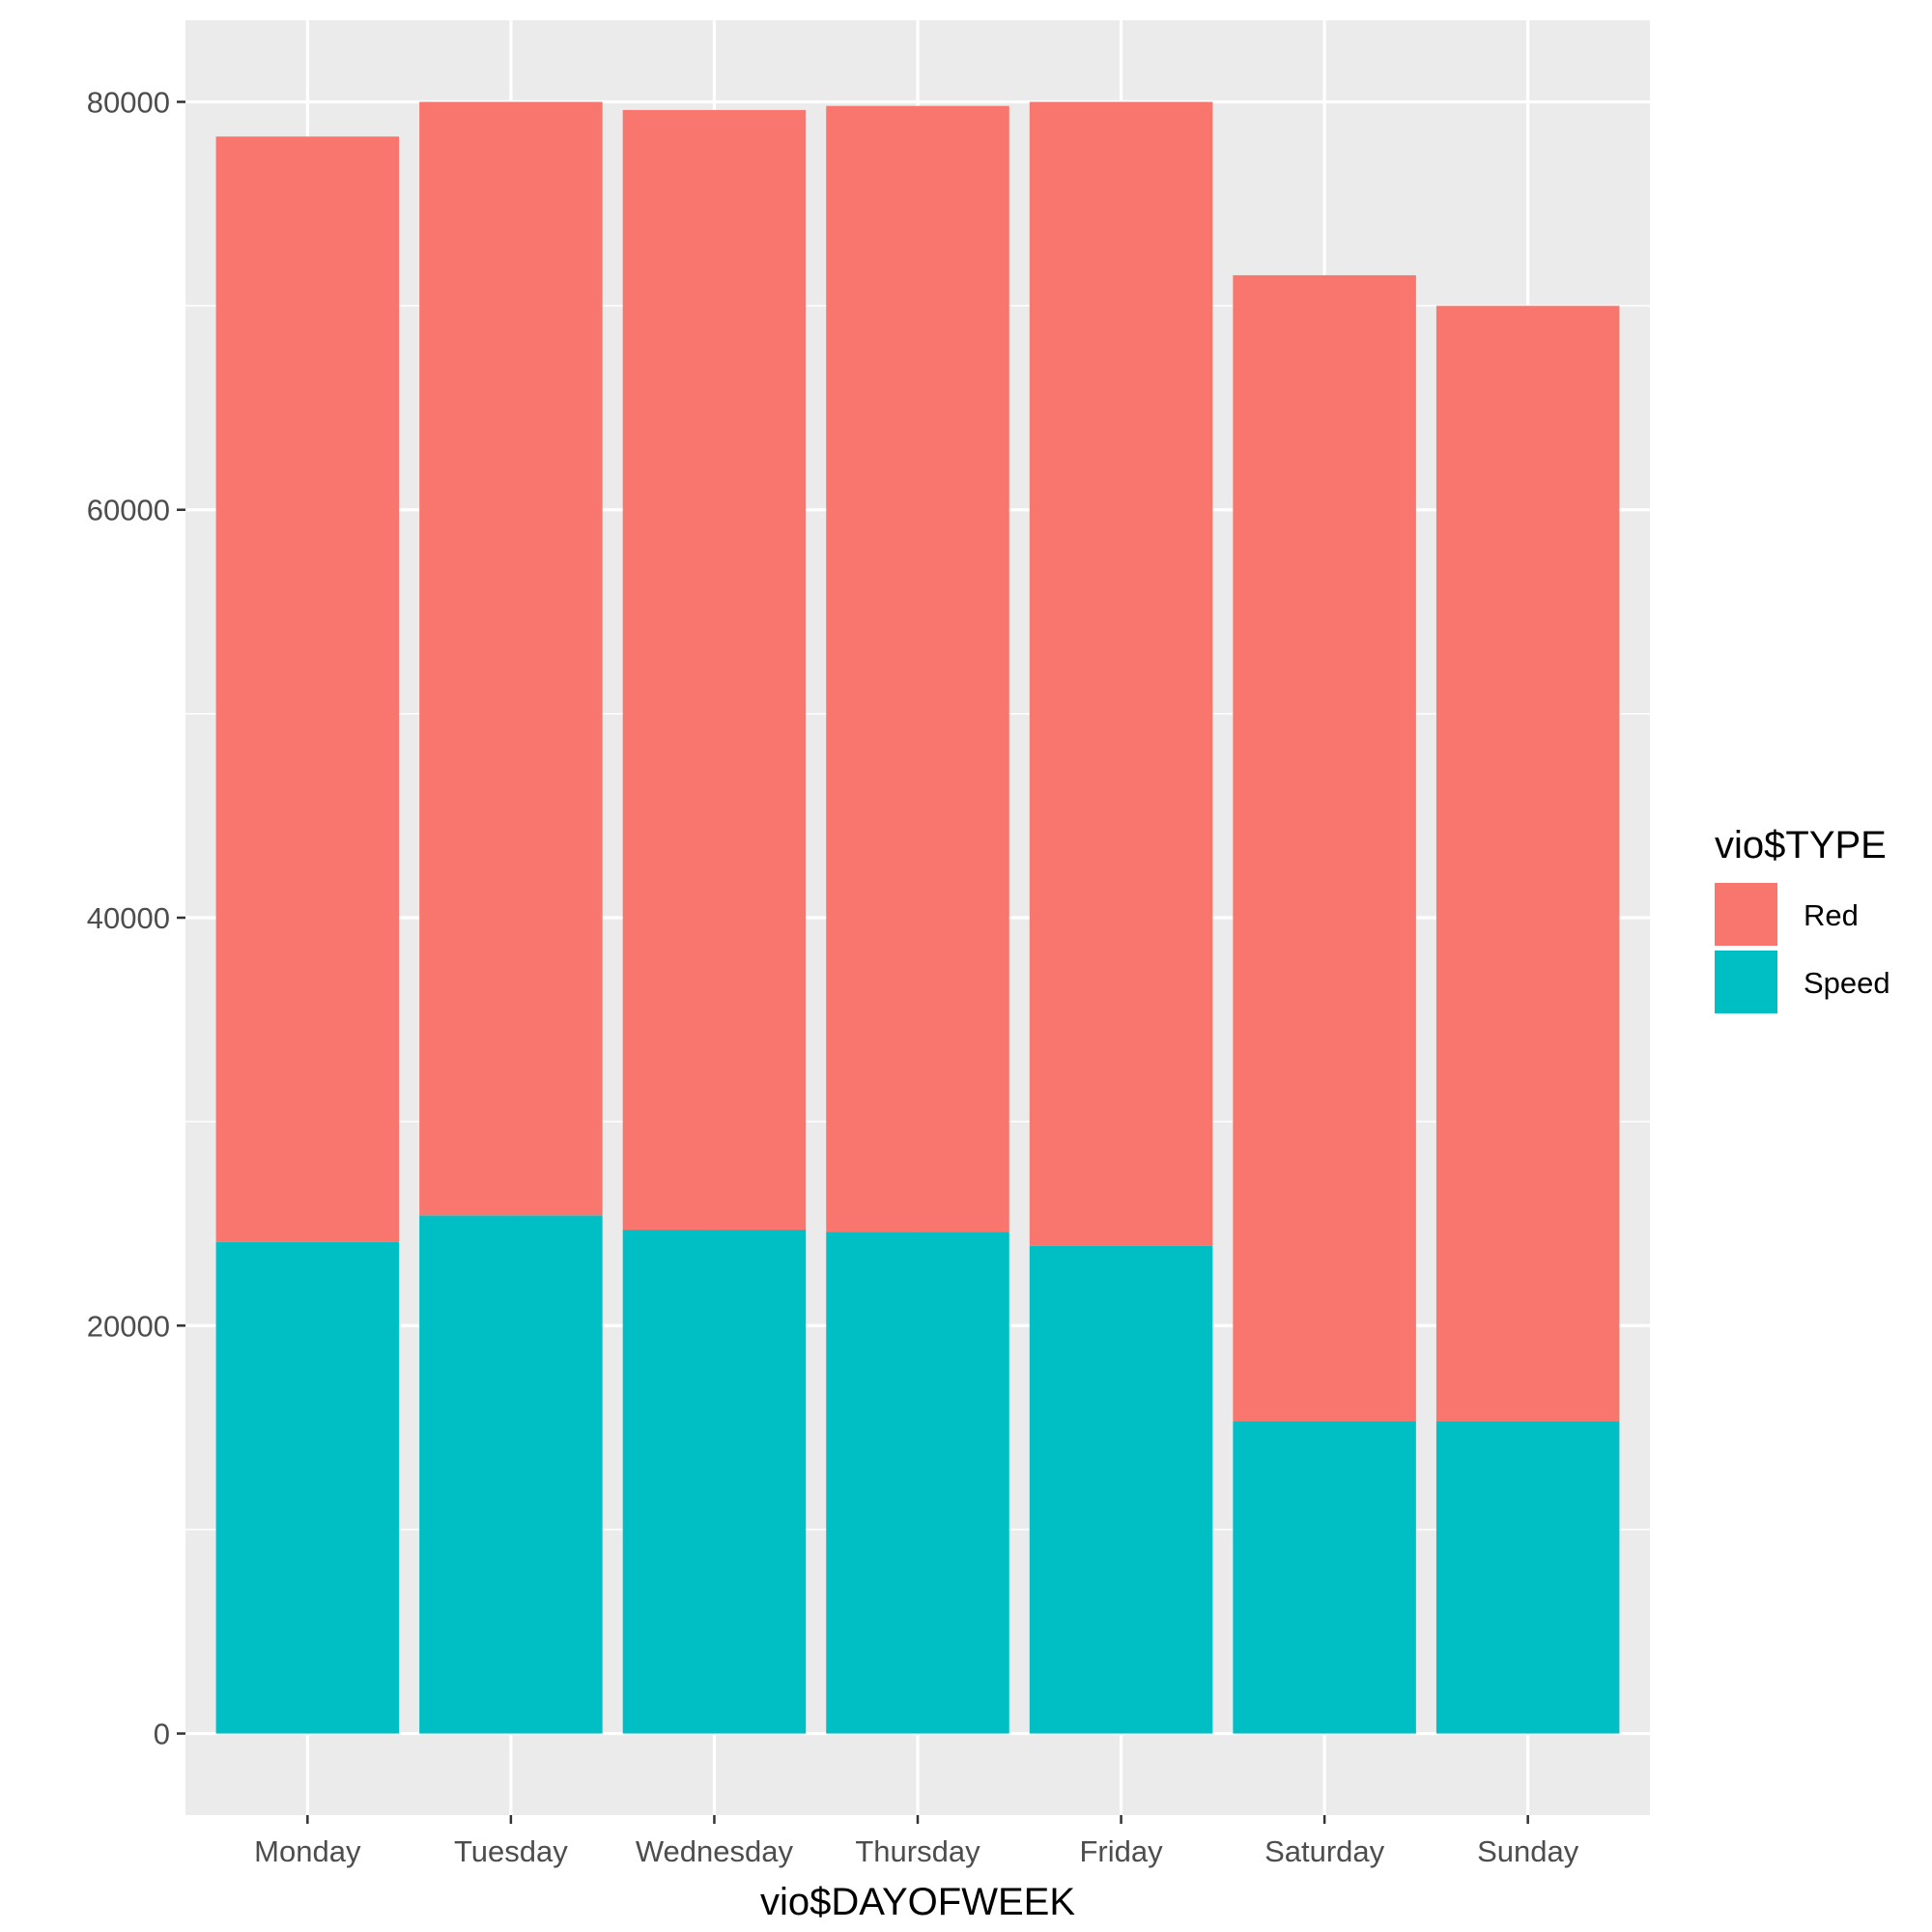 This screenshot has width=1932, height=1932. What do you see at coordinates (714, 1482) in the screenshot?
I see `bar-speed-wednesday` at bounding box center [714, 1482].